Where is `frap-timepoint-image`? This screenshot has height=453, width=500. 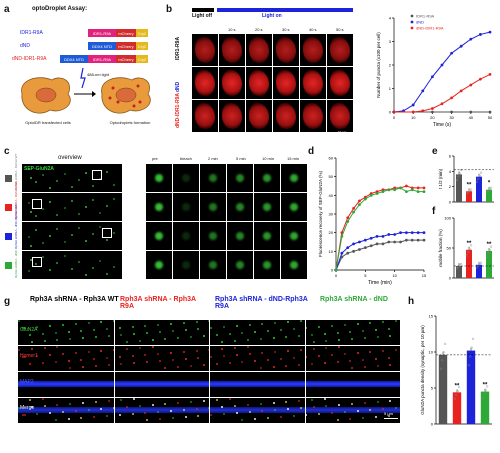 frap-timepoint-image is located at coordinates (240, 265).